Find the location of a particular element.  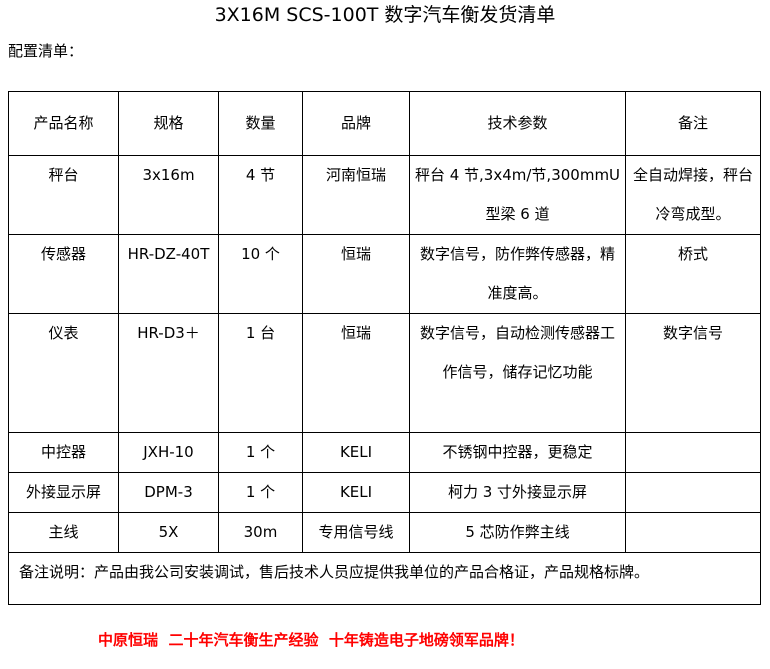

cell-product-name: 外接显示屏 is located at coordinates (63, 492).